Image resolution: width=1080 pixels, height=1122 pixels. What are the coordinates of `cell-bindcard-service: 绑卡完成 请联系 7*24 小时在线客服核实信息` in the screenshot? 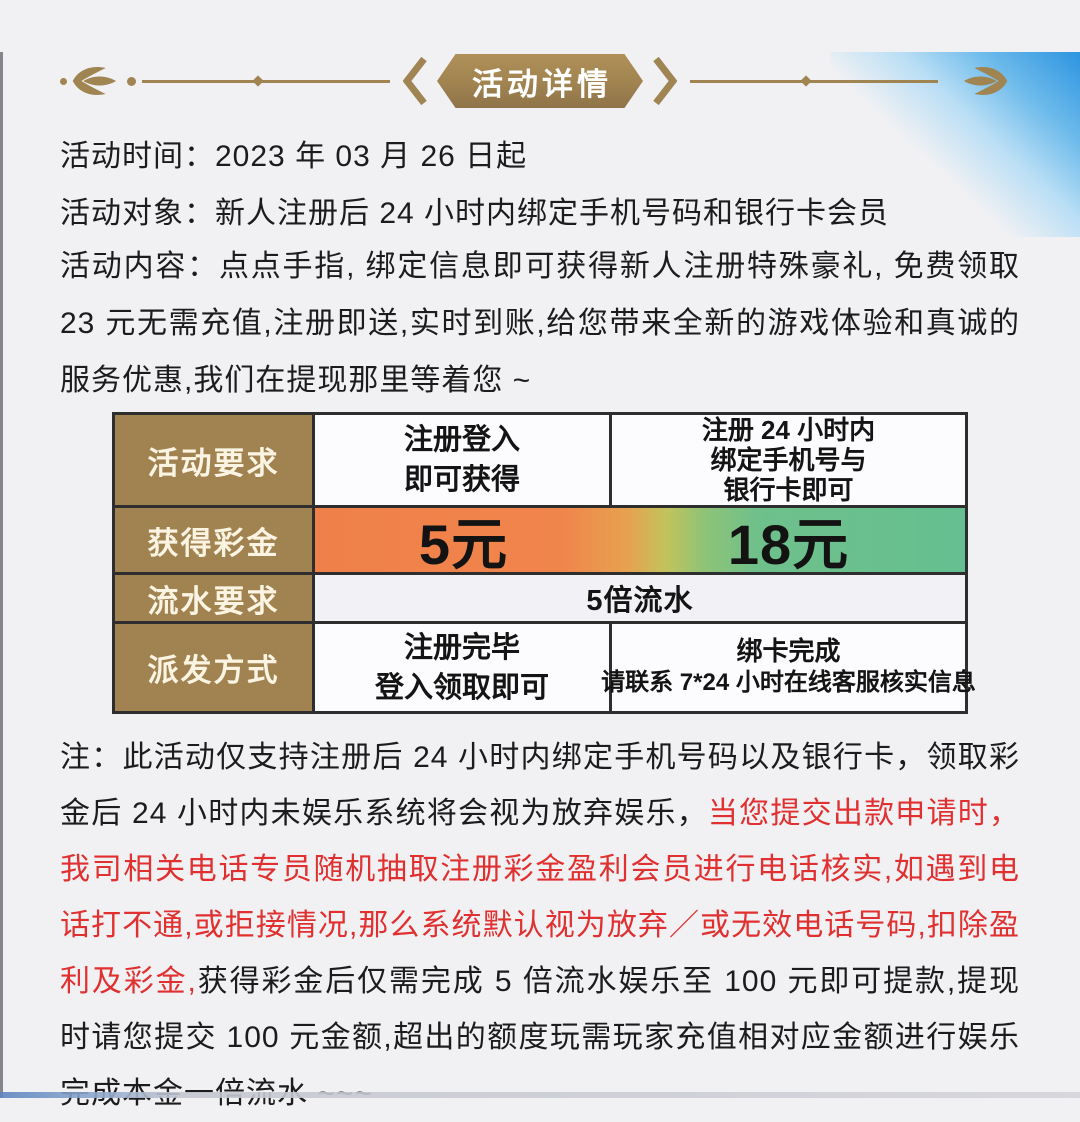 It's located at (788, 667).